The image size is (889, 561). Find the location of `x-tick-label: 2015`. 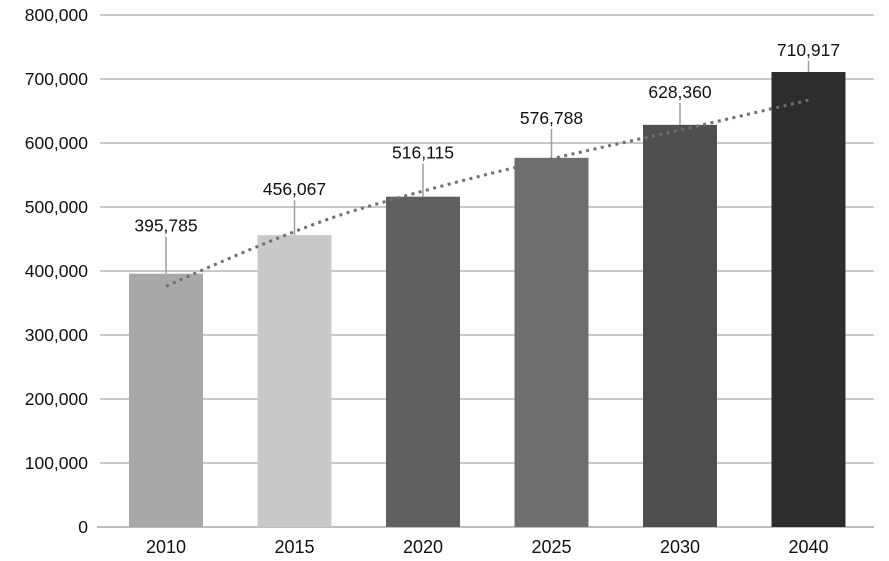

x-tick-label: 2015 is located at coordinates (294, 547).